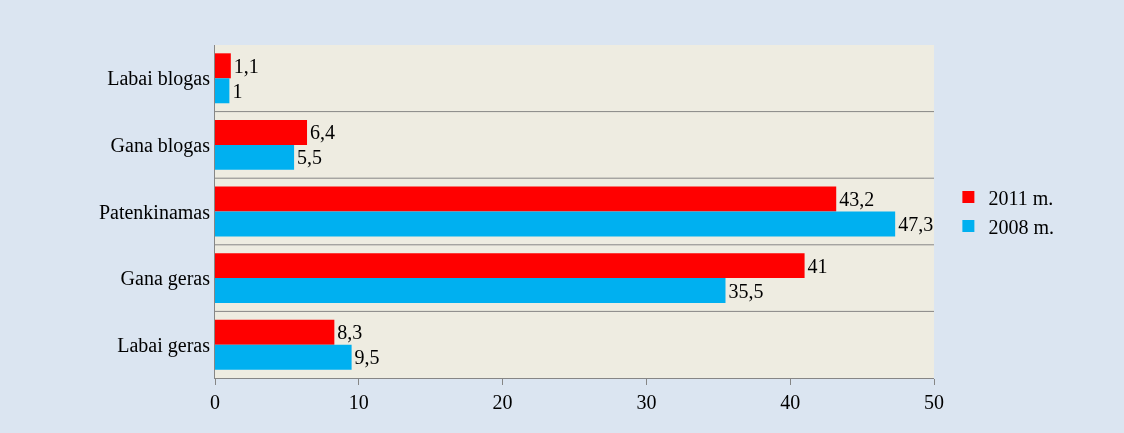  Describe the element at coordinates (350, 332) in the screenshot. I see `data-label: 8,3` at that location.